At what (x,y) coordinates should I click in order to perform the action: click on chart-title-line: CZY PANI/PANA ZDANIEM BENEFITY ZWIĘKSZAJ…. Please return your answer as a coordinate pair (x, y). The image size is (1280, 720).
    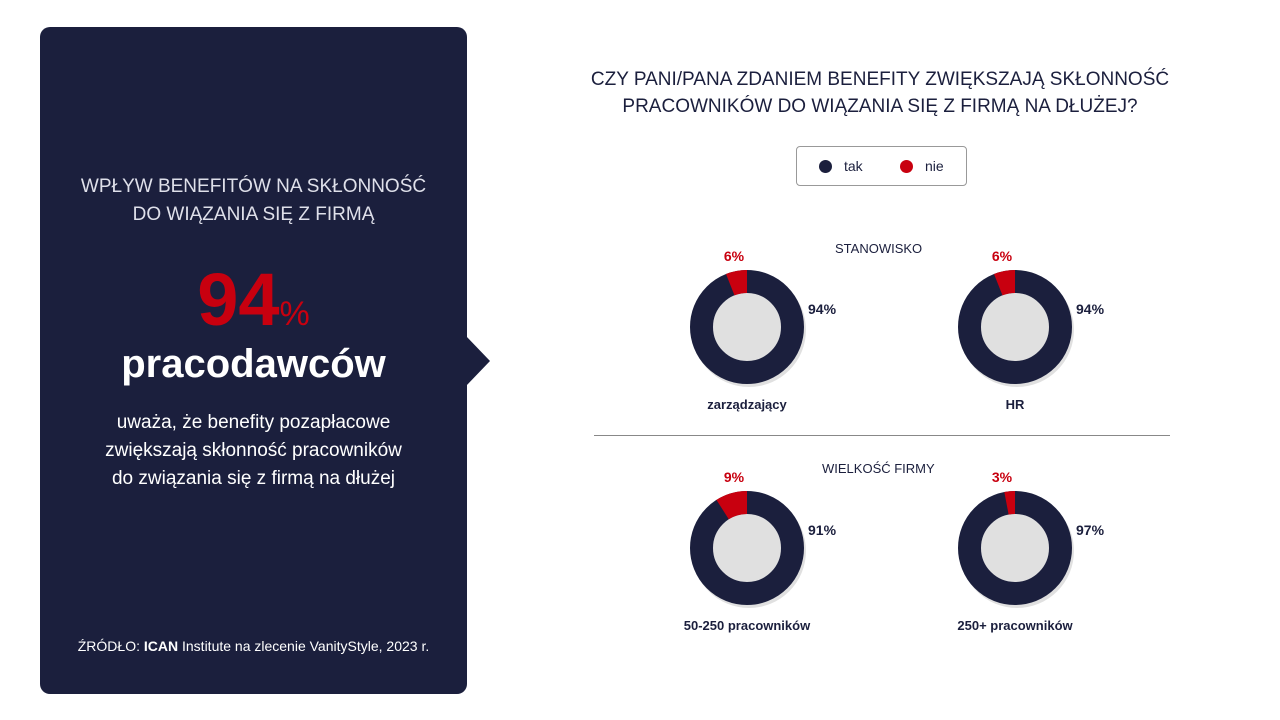
    Looking at the image, I should click on (880, 79).